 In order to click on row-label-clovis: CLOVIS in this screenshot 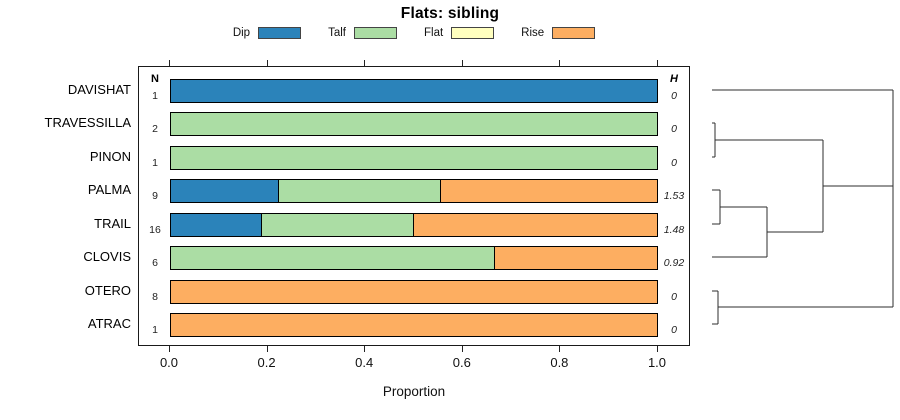, I will do `click(107, 257)`.